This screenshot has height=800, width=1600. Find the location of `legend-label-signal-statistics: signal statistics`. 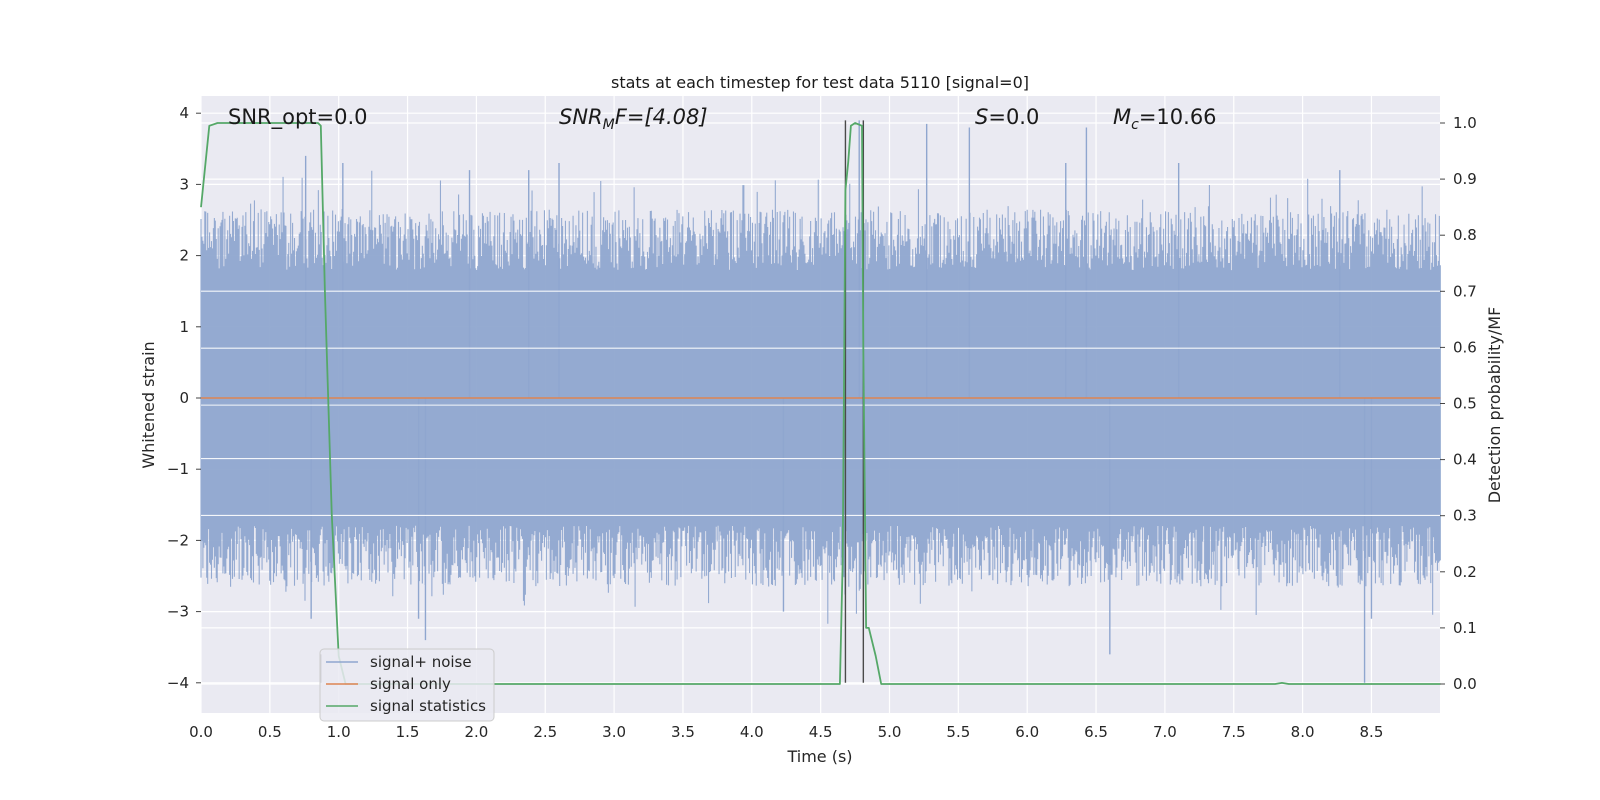

legend-label-signal-statistics: signal statistics is located at coordinates (428, 706).